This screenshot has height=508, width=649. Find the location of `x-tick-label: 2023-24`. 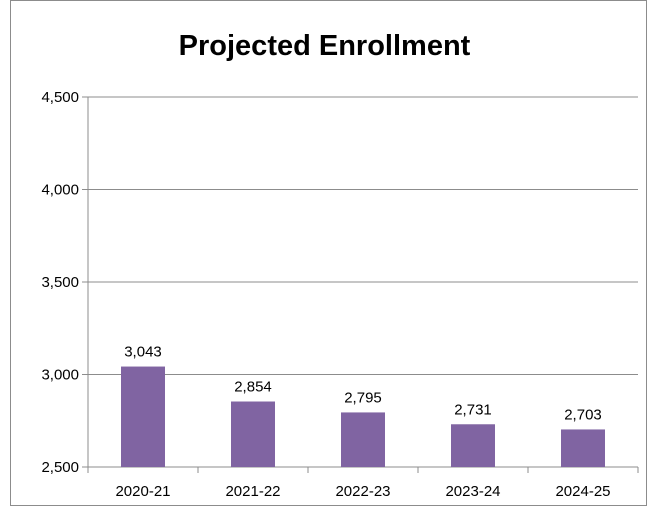

x-tick-label: 2023-24 is located at coordinates (472, 491).